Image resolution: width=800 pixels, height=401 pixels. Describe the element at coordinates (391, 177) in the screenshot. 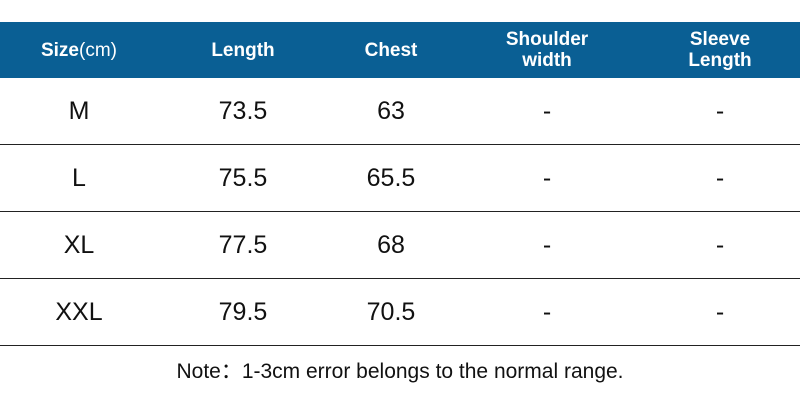

I see `cell-chest: 65.5` at that location.